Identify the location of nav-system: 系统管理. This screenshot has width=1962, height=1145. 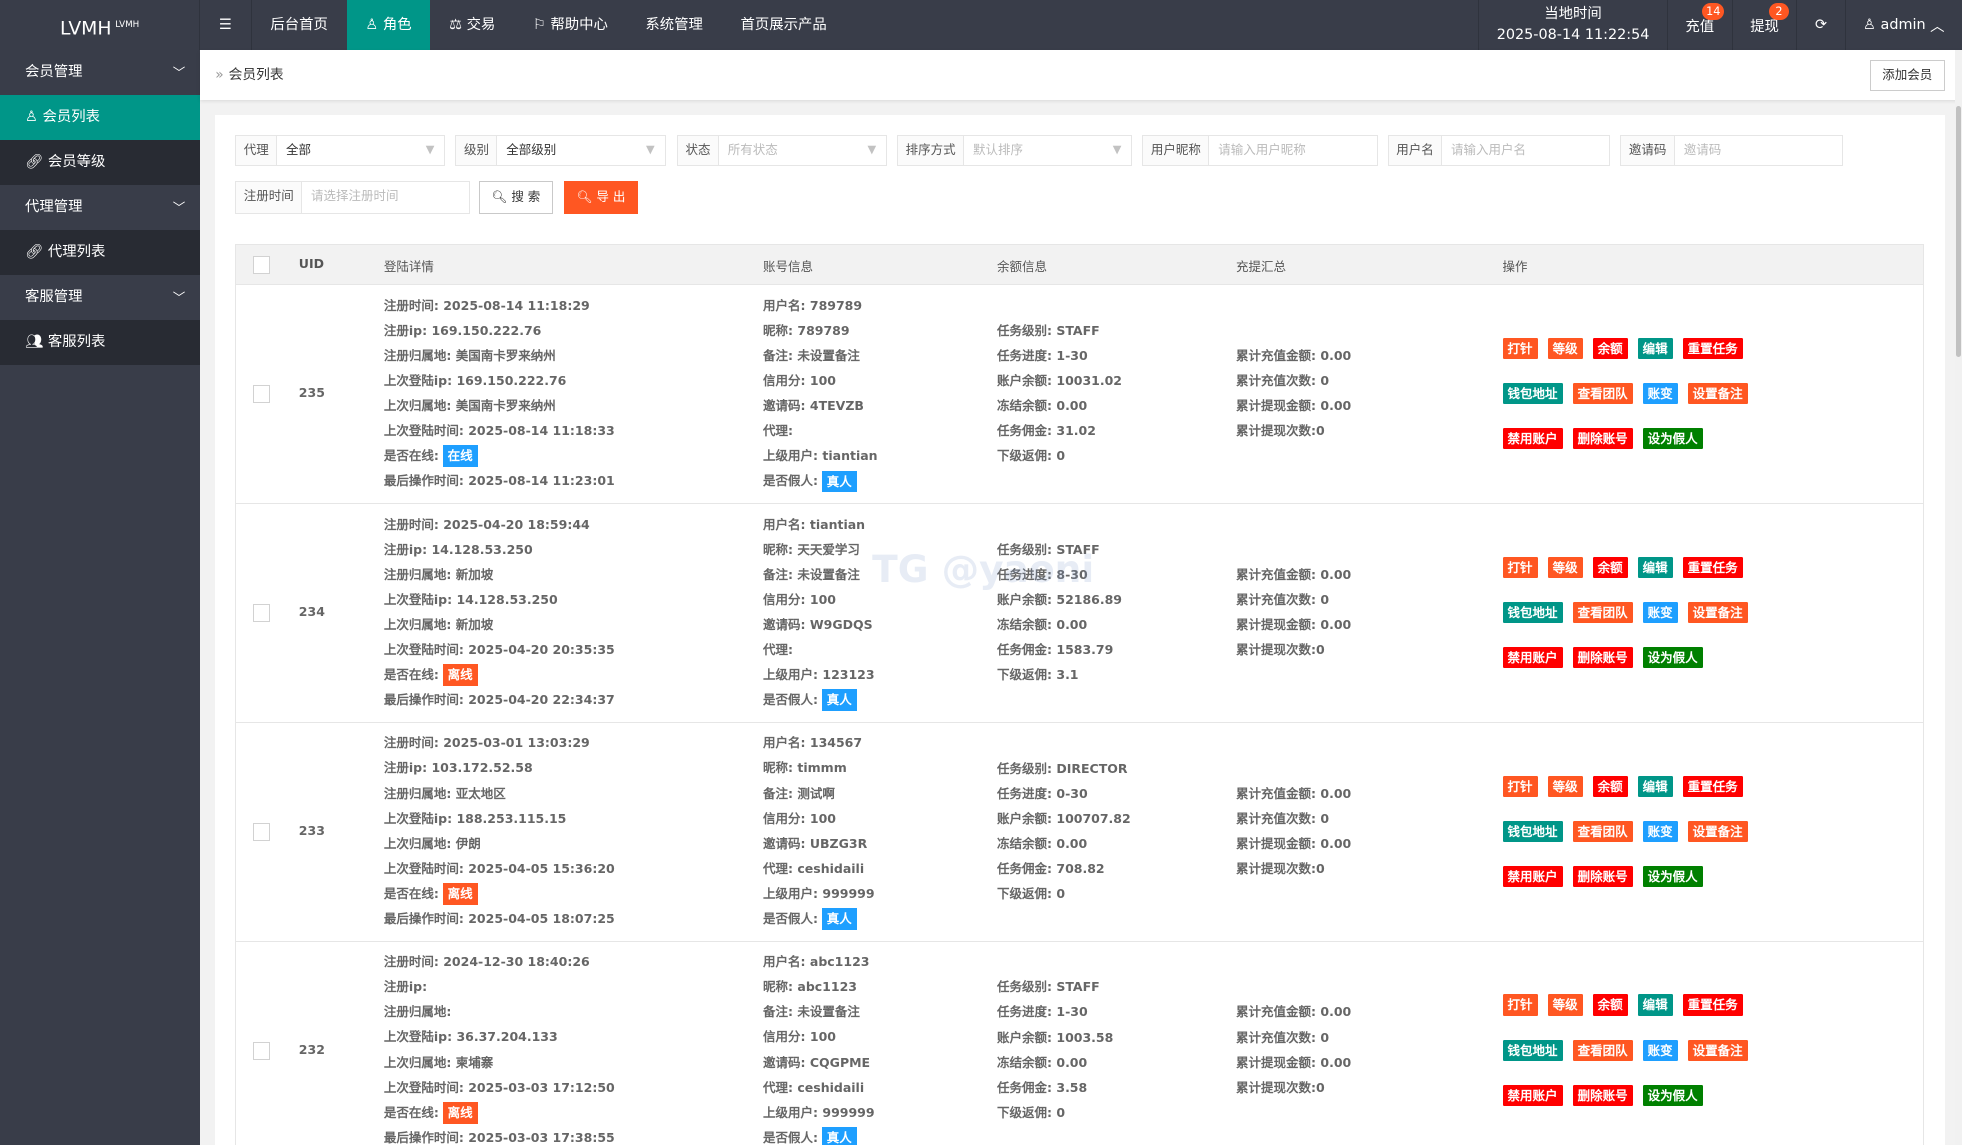
(674, 25).